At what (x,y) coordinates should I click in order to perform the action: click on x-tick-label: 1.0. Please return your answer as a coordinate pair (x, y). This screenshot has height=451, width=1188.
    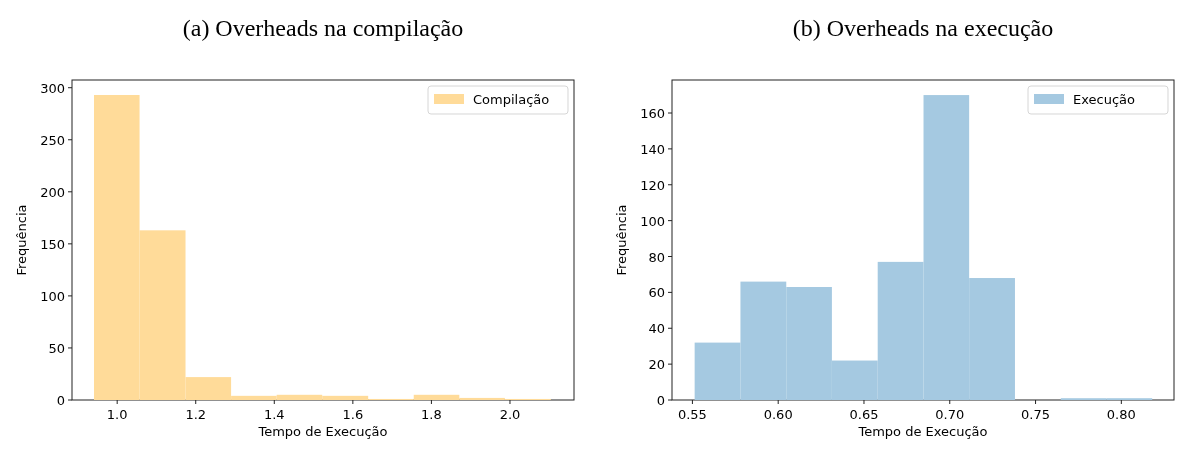
    Looking at the image, I should click on (117, 414).